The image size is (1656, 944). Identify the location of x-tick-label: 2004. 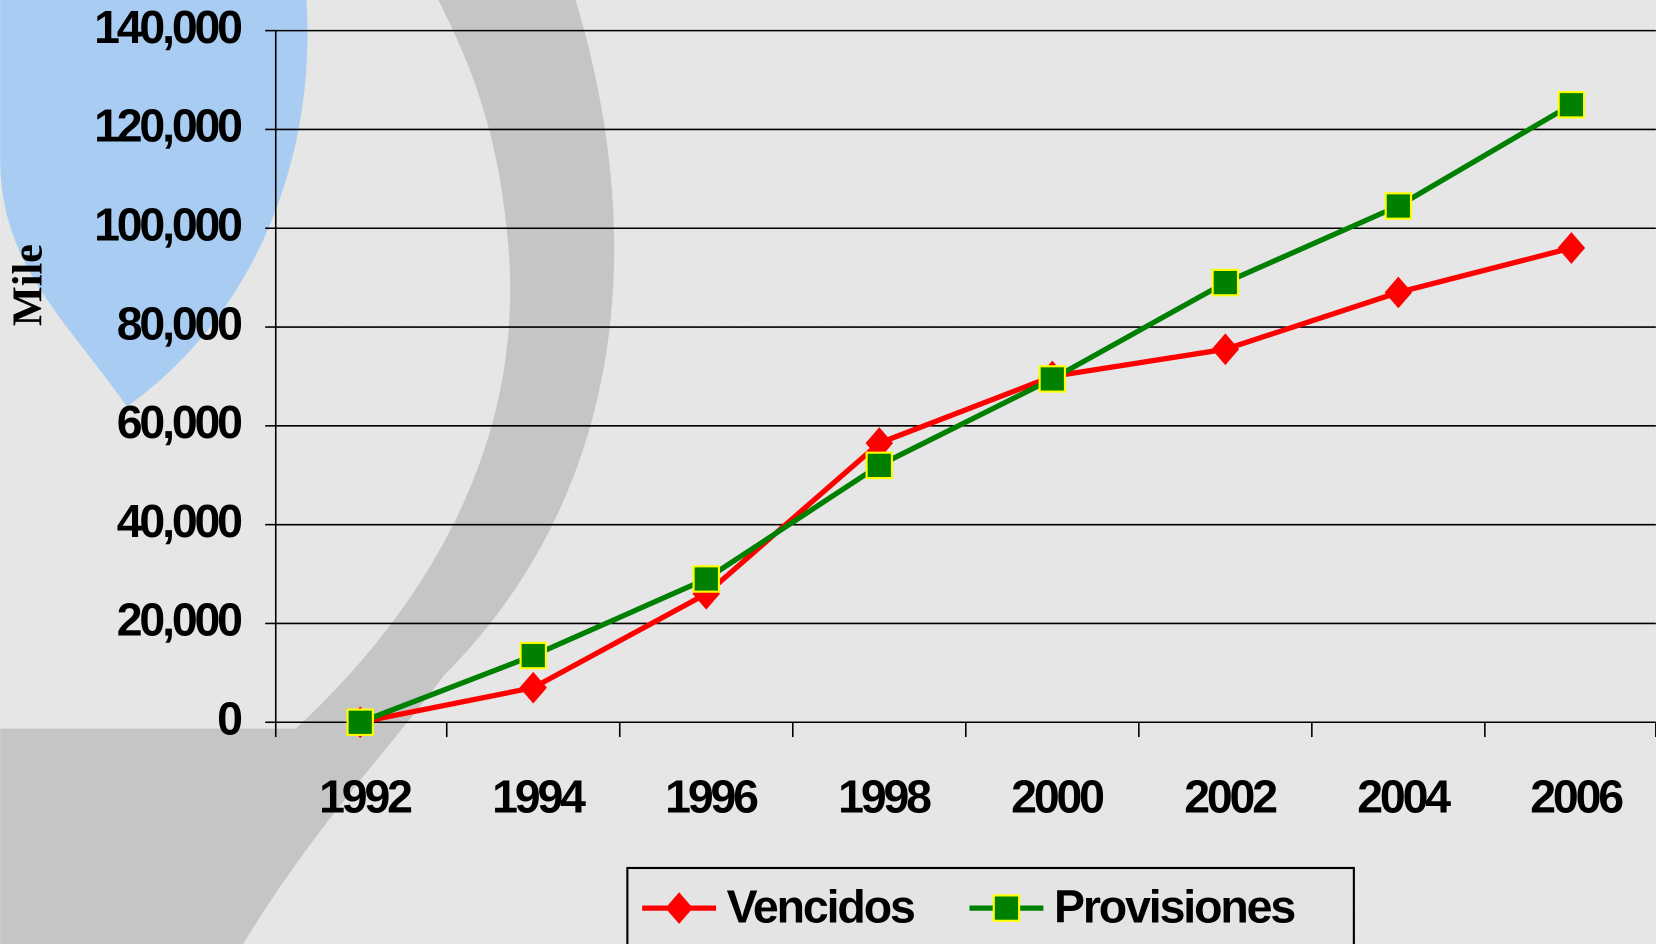
(1404, 797).